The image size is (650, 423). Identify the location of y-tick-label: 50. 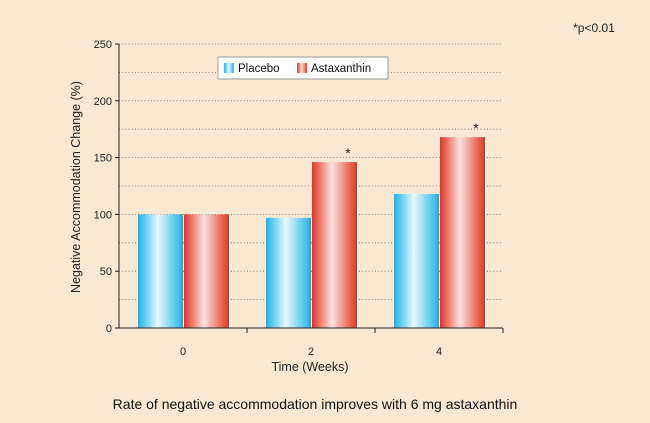
(106, 272).